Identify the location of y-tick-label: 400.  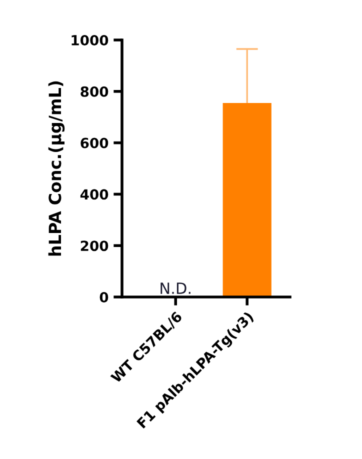
(94, 194).